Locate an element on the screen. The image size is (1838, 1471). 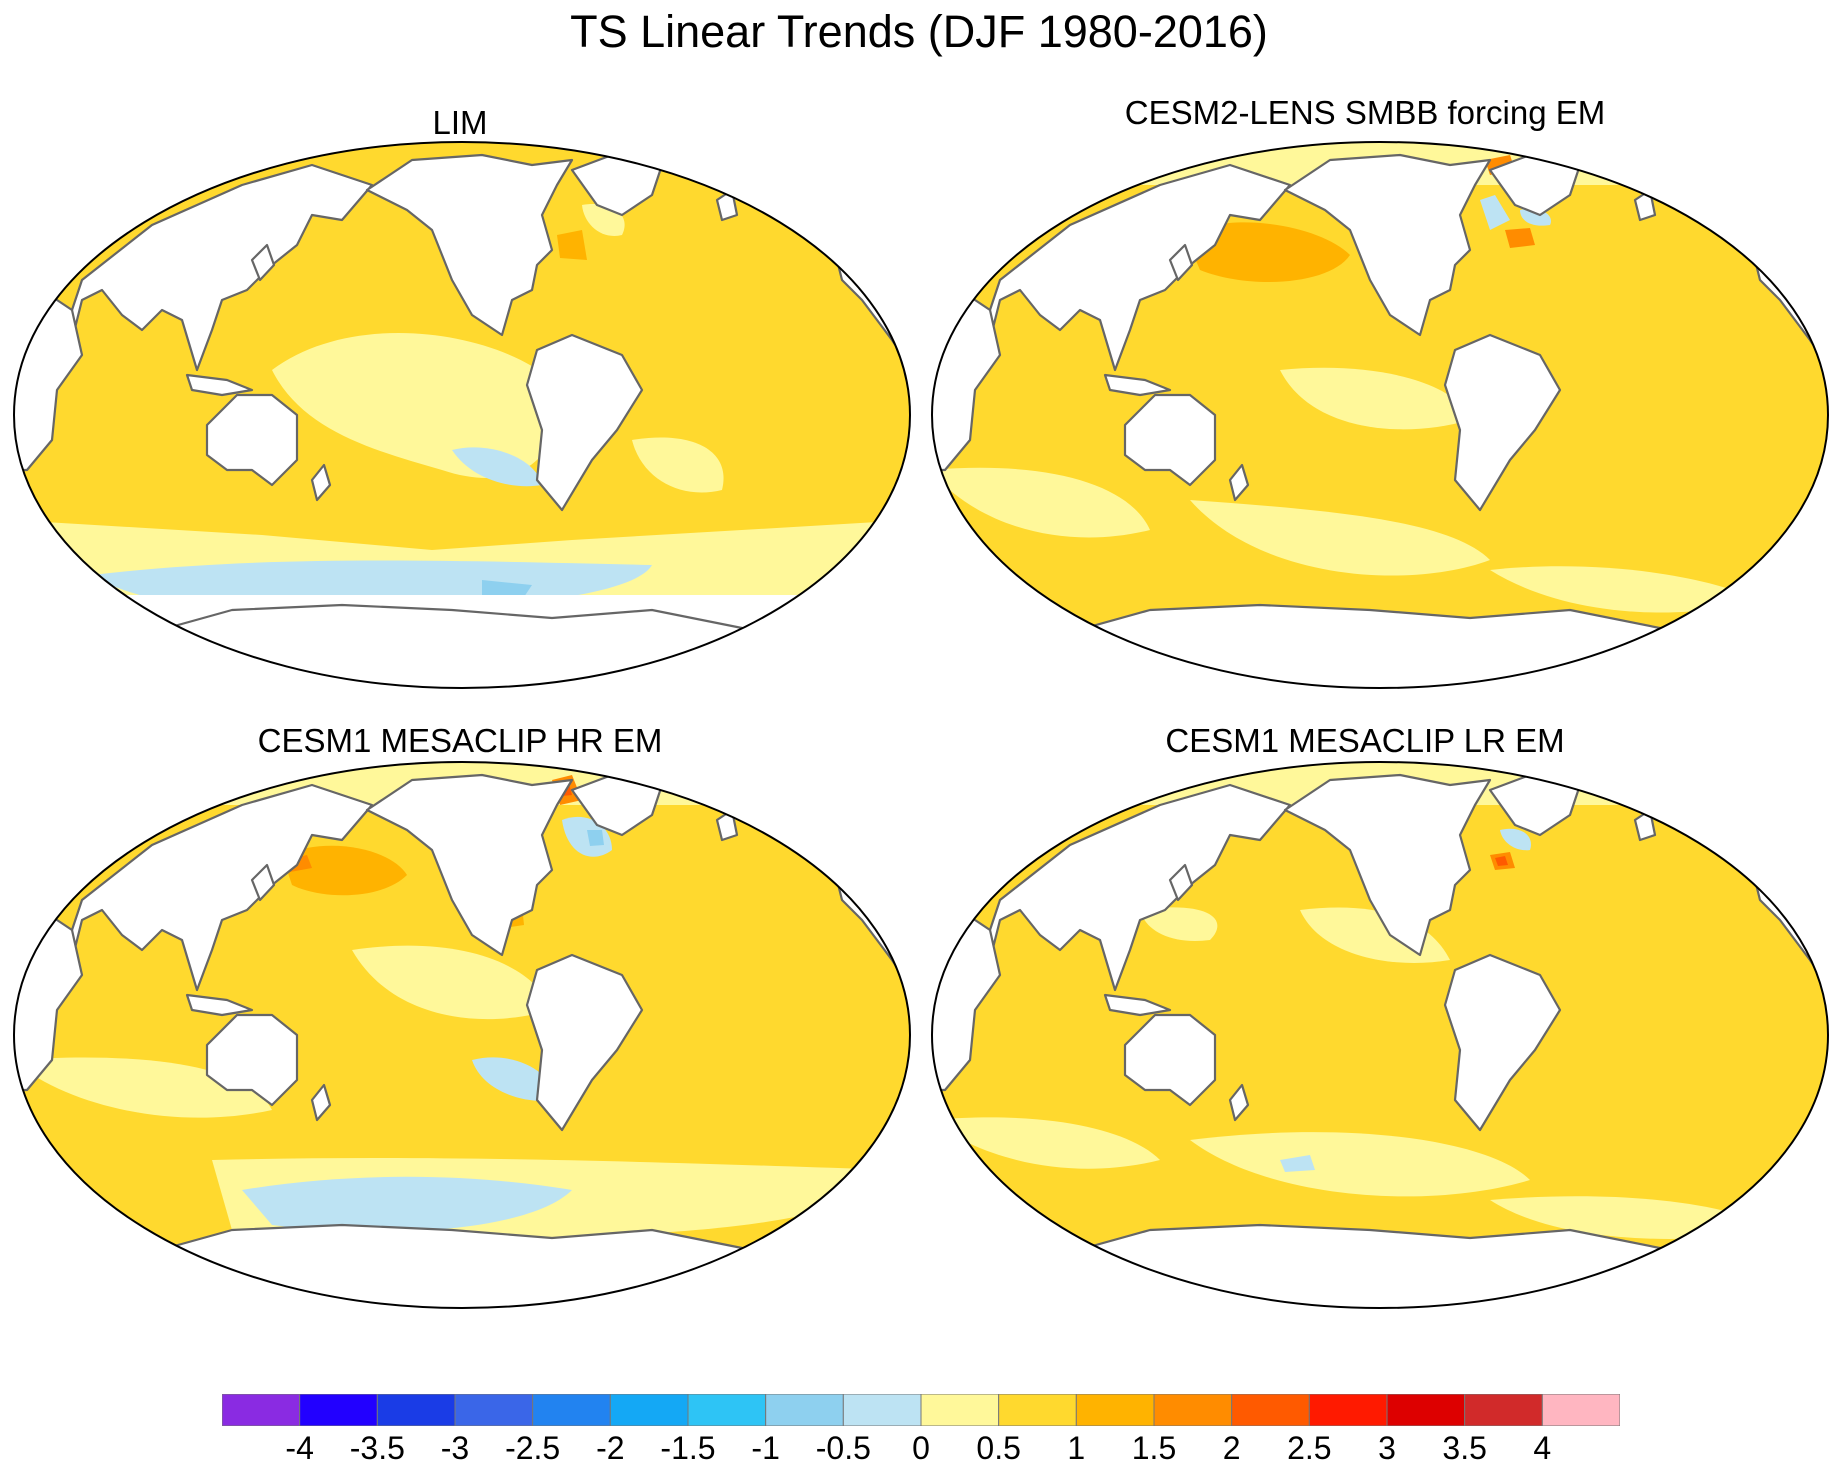
colorbar-label: 2 is located at coordinates (1231, 1448).